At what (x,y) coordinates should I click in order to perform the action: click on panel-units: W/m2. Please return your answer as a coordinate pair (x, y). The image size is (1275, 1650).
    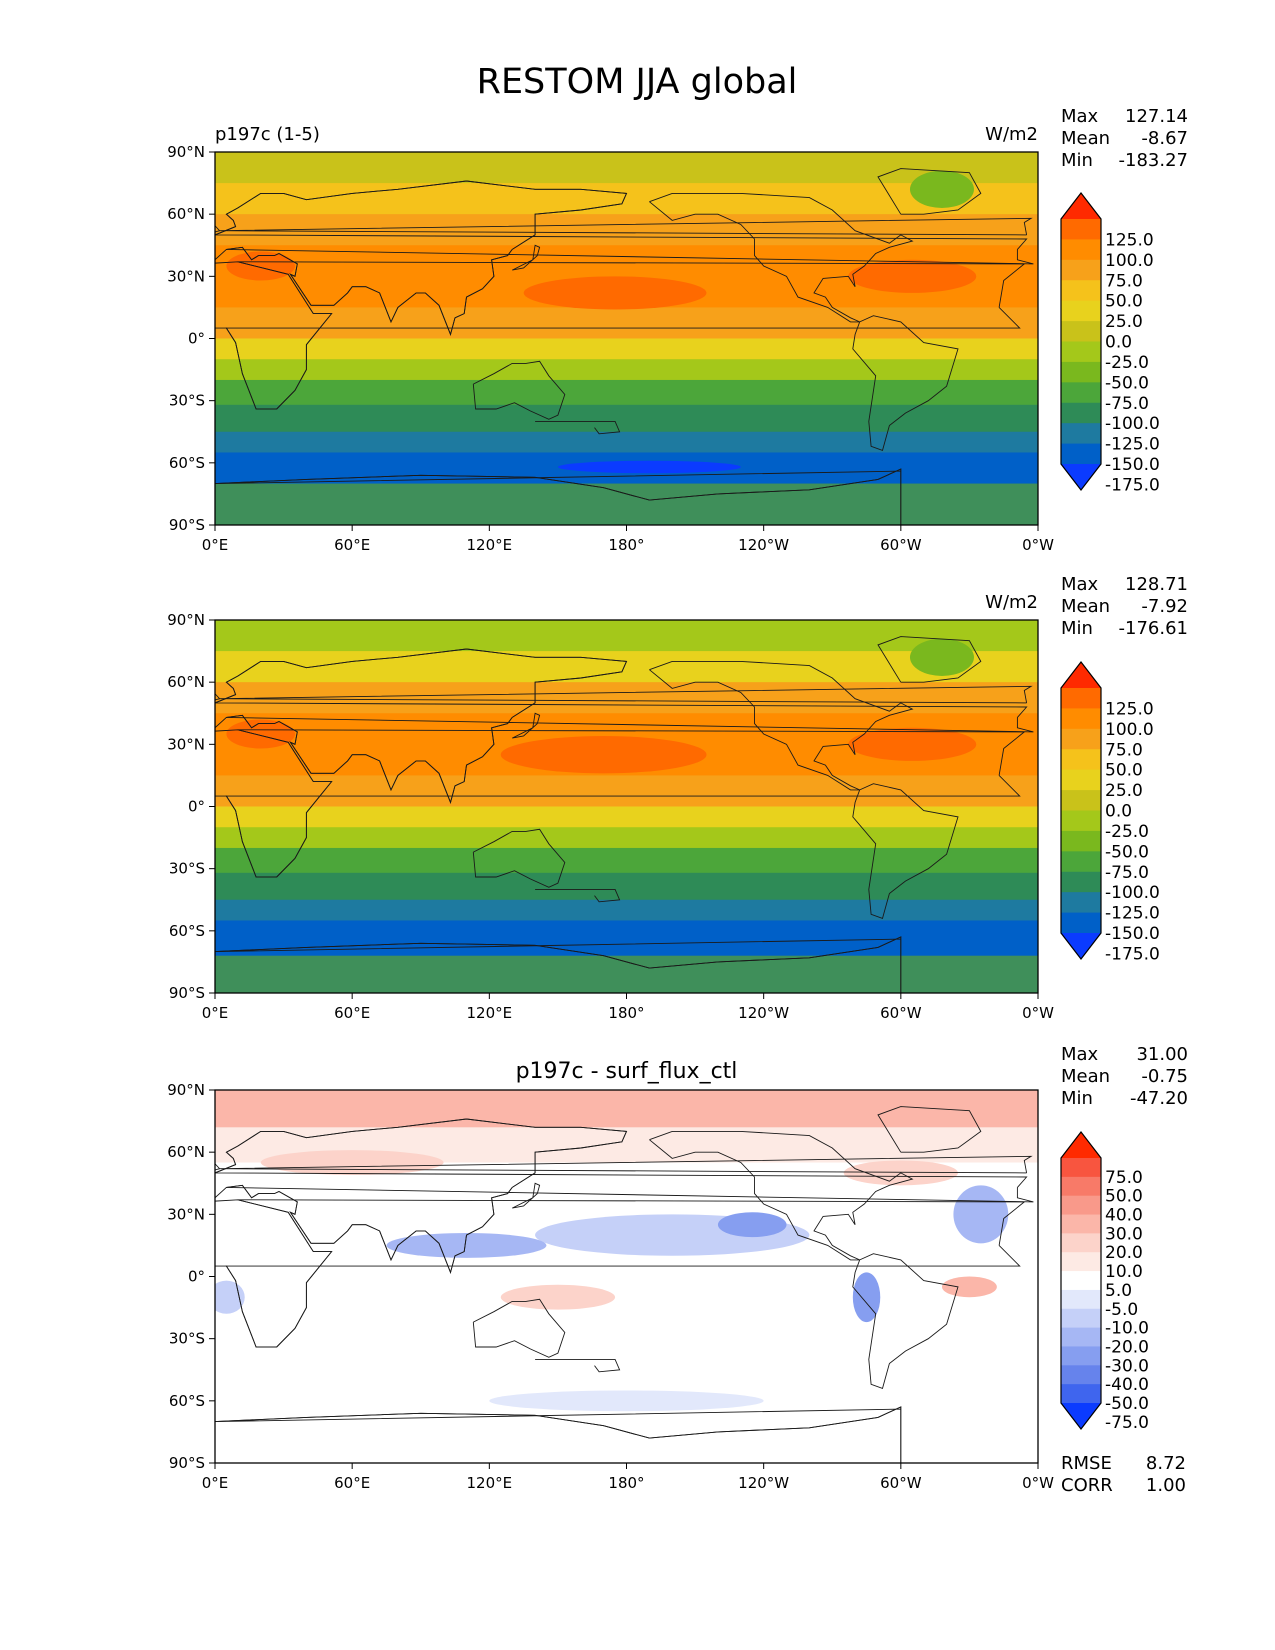
    Looking at the image, I should click on (1011, 134).